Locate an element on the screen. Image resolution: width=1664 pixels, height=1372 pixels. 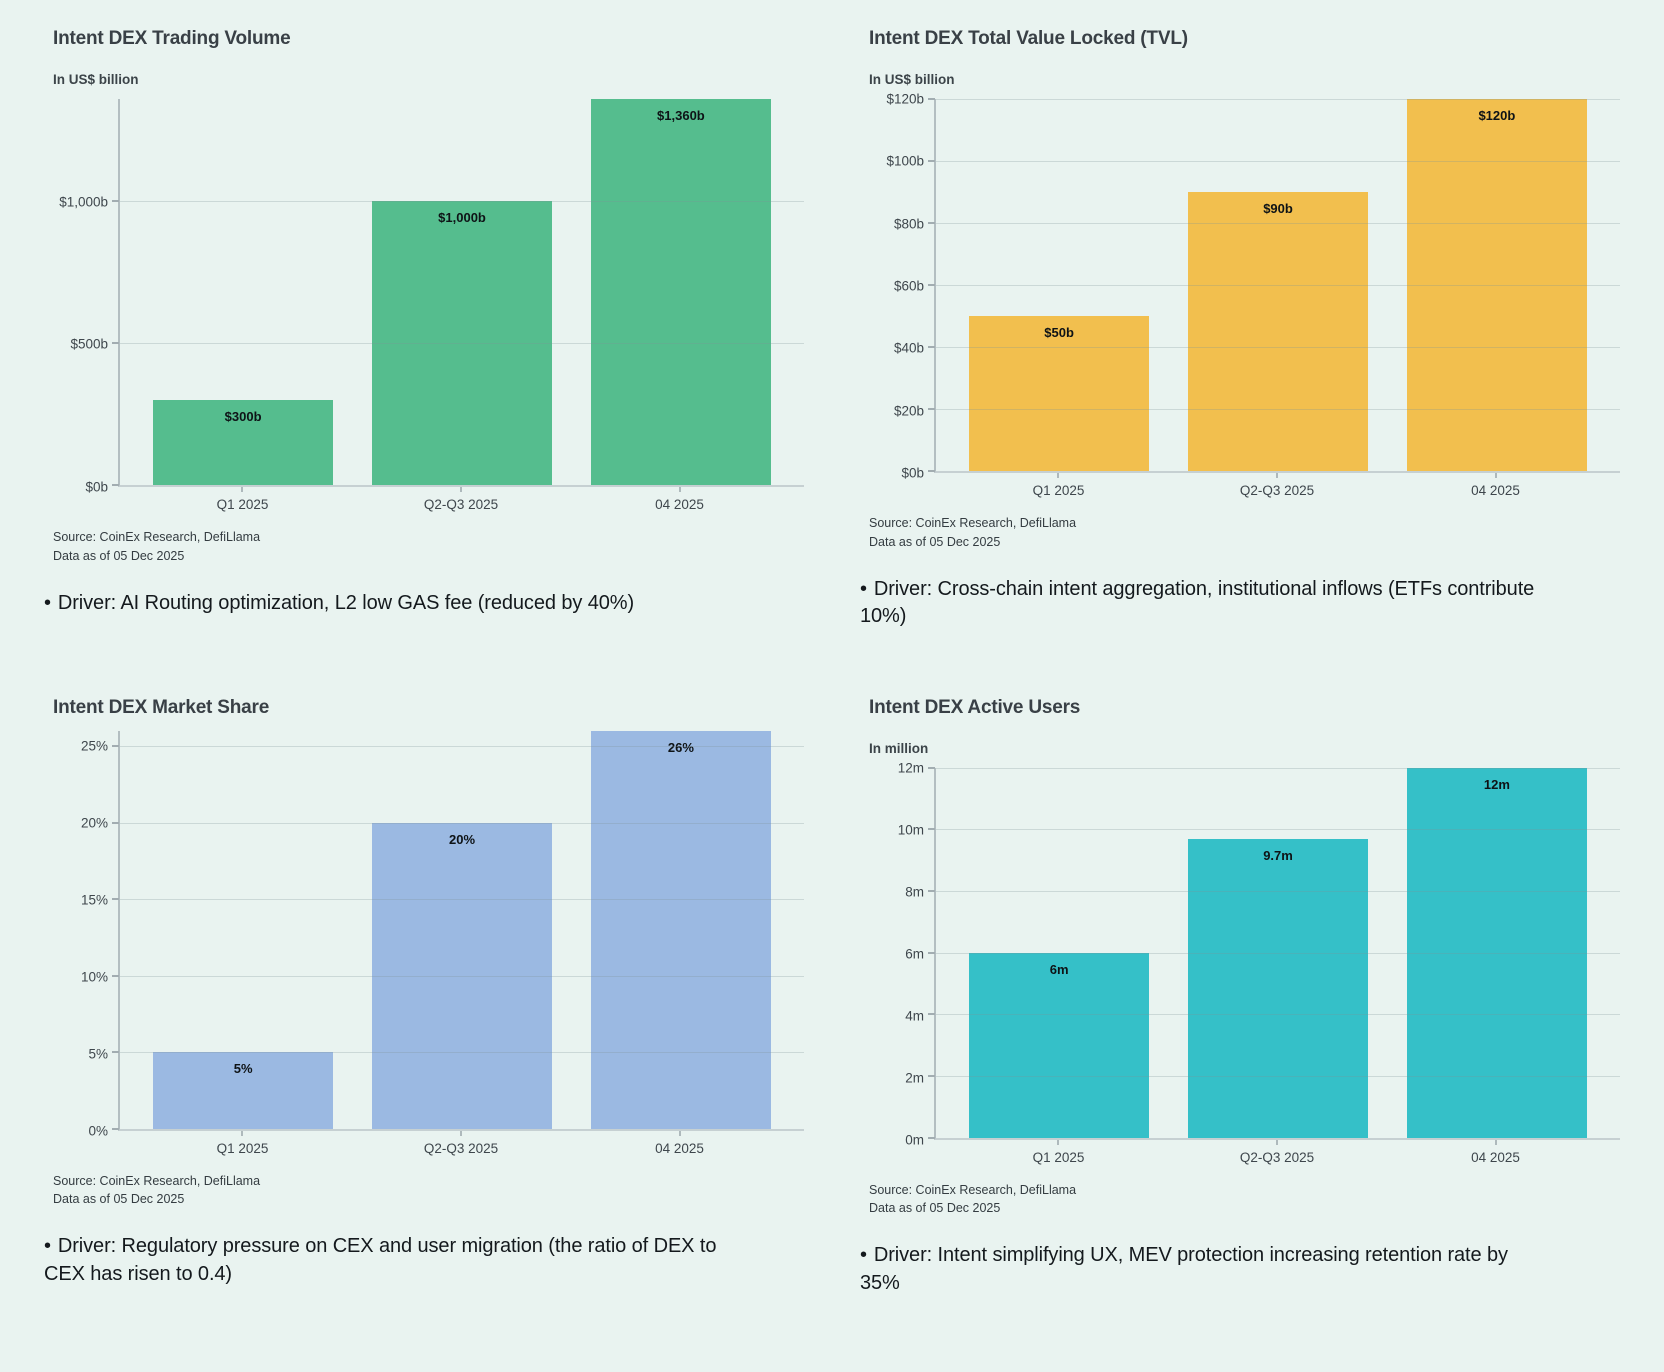
bar-slot: $120b is located at coordinates (1496, 285).